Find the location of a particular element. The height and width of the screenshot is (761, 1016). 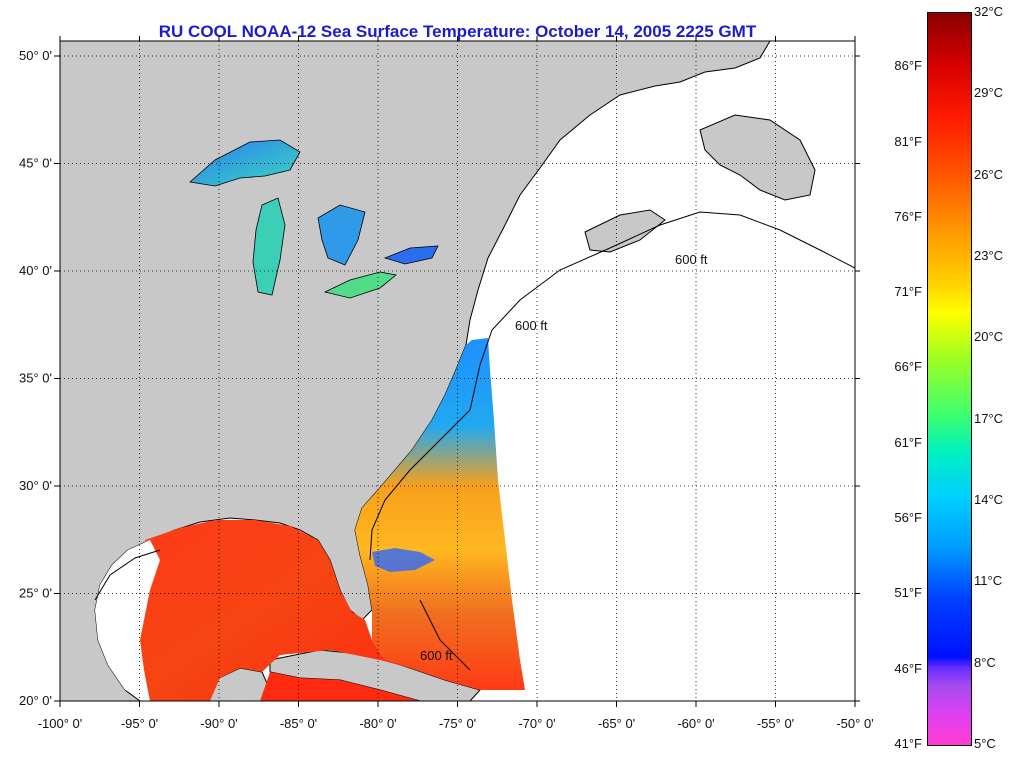

longitude-label: -55° 0' is located at coordinates (775, 723).